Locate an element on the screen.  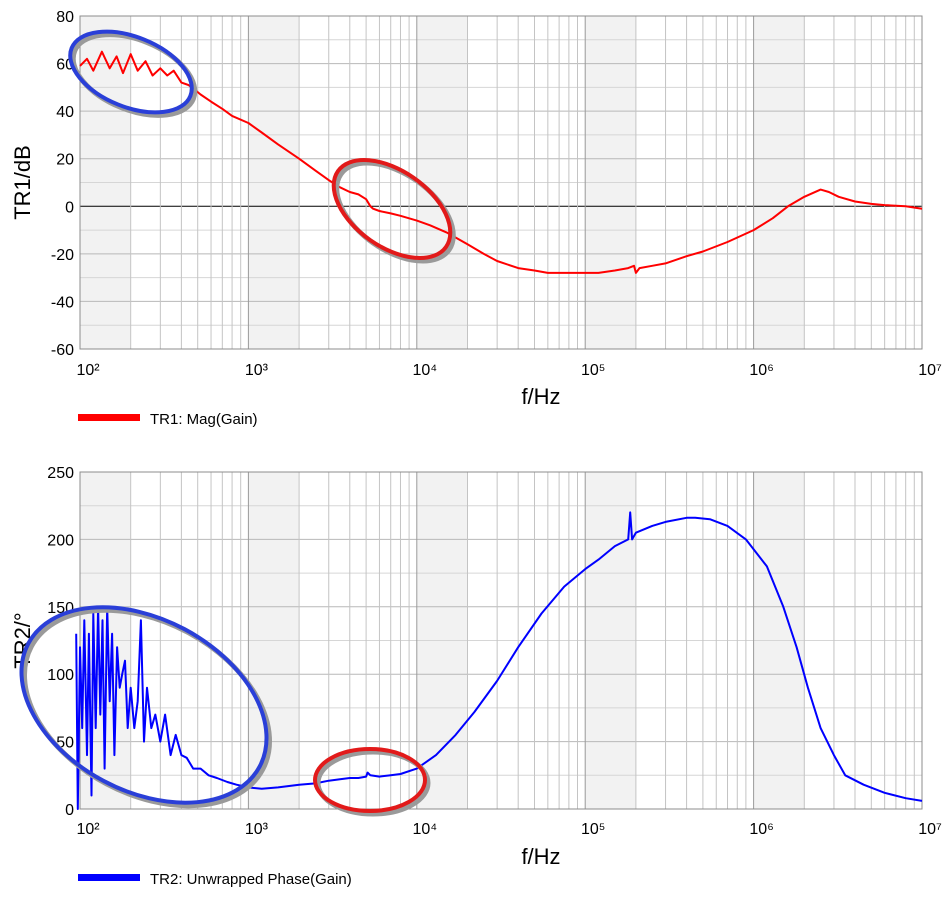
legend-label: TR1: Mag(Gain) is located at coordinates (204, 419).